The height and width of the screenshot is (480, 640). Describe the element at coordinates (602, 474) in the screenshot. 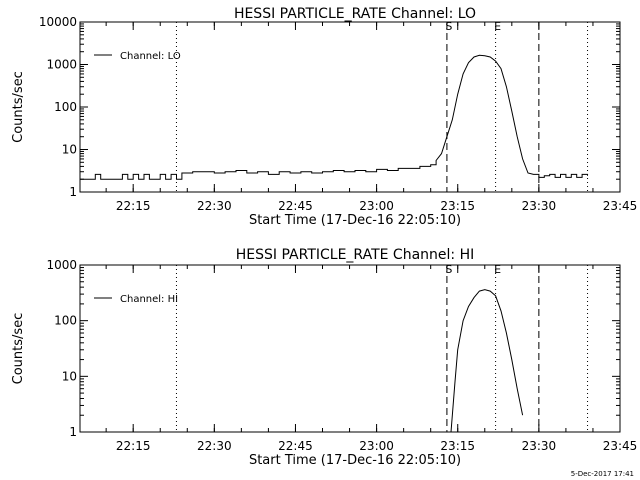

I see `timestamp: 5-Dec-2017 17:41` at that location.